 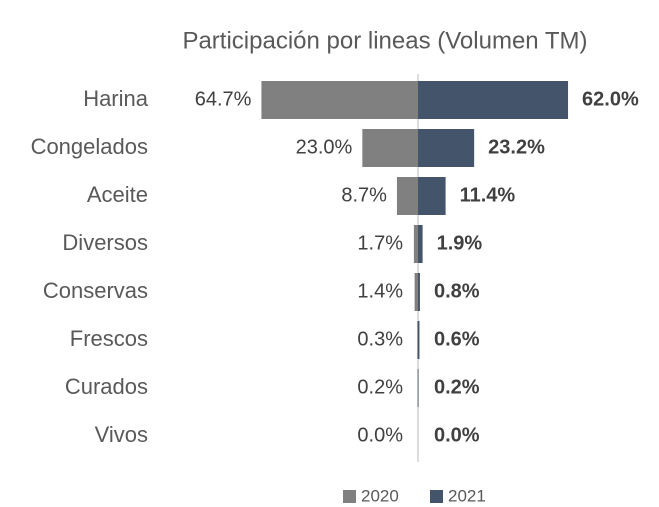 I want to click on legend-label: 2020, so click(x=380, y=495).